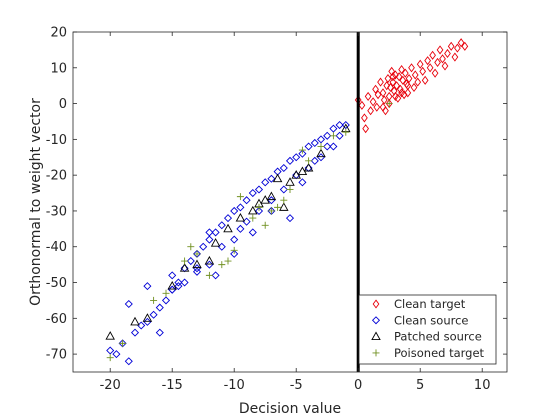  Describe the element at coordinates (110, 385) in the screenshot. I see `x-tick-label: -20` at that location.